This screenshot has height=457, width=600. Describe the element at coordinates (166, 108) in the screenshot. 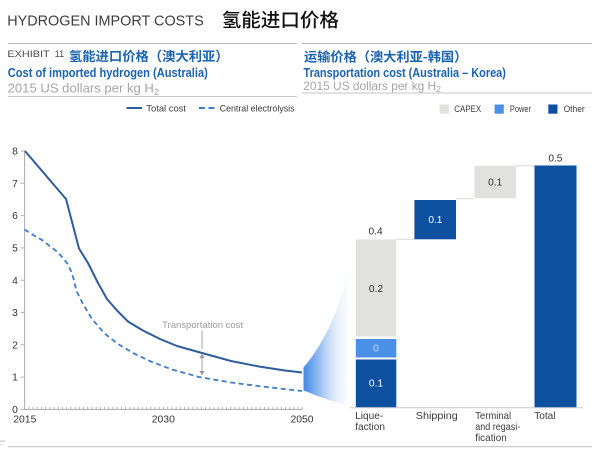

I see `svg-text: Total cost` at that location.